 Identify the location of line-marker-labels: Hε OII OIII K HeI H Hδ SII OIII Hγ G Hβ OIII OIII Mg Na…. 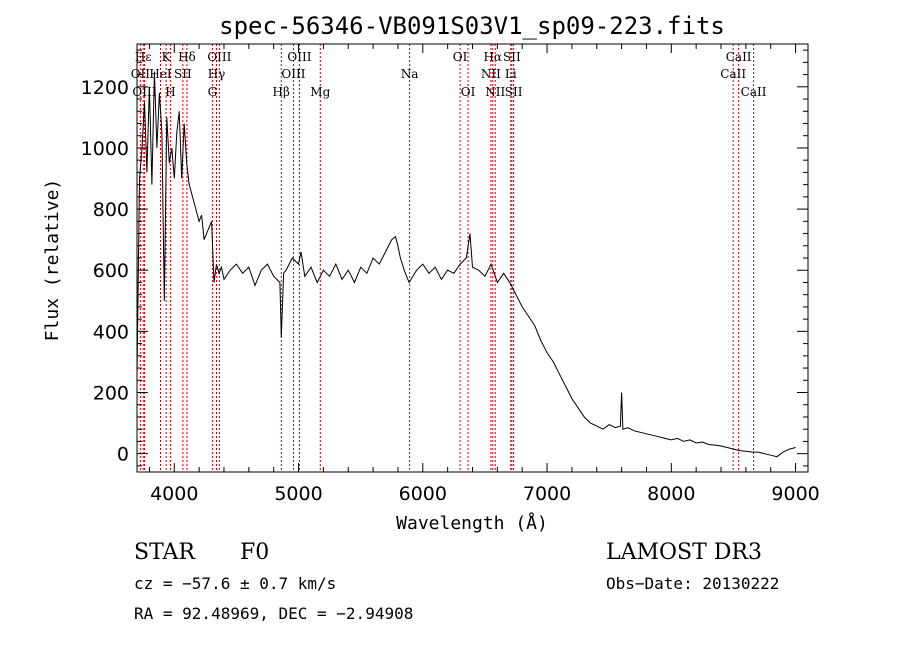
(449, 74).